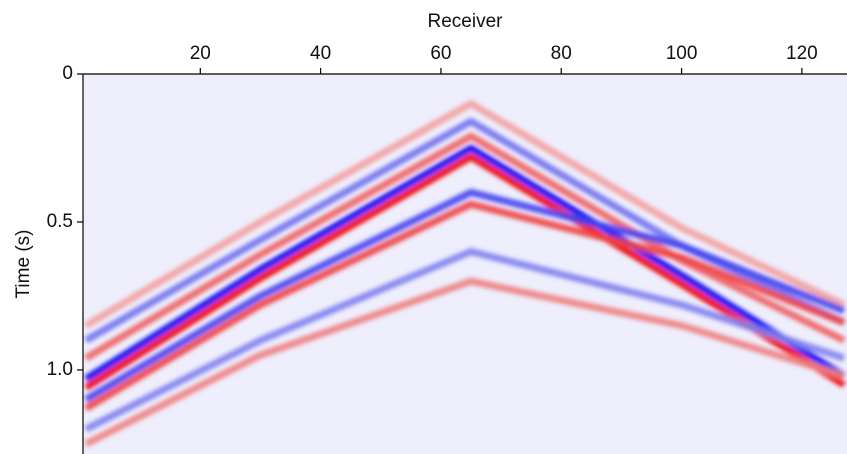  I want to click on x-tick-label: 20, so click(200, 53).